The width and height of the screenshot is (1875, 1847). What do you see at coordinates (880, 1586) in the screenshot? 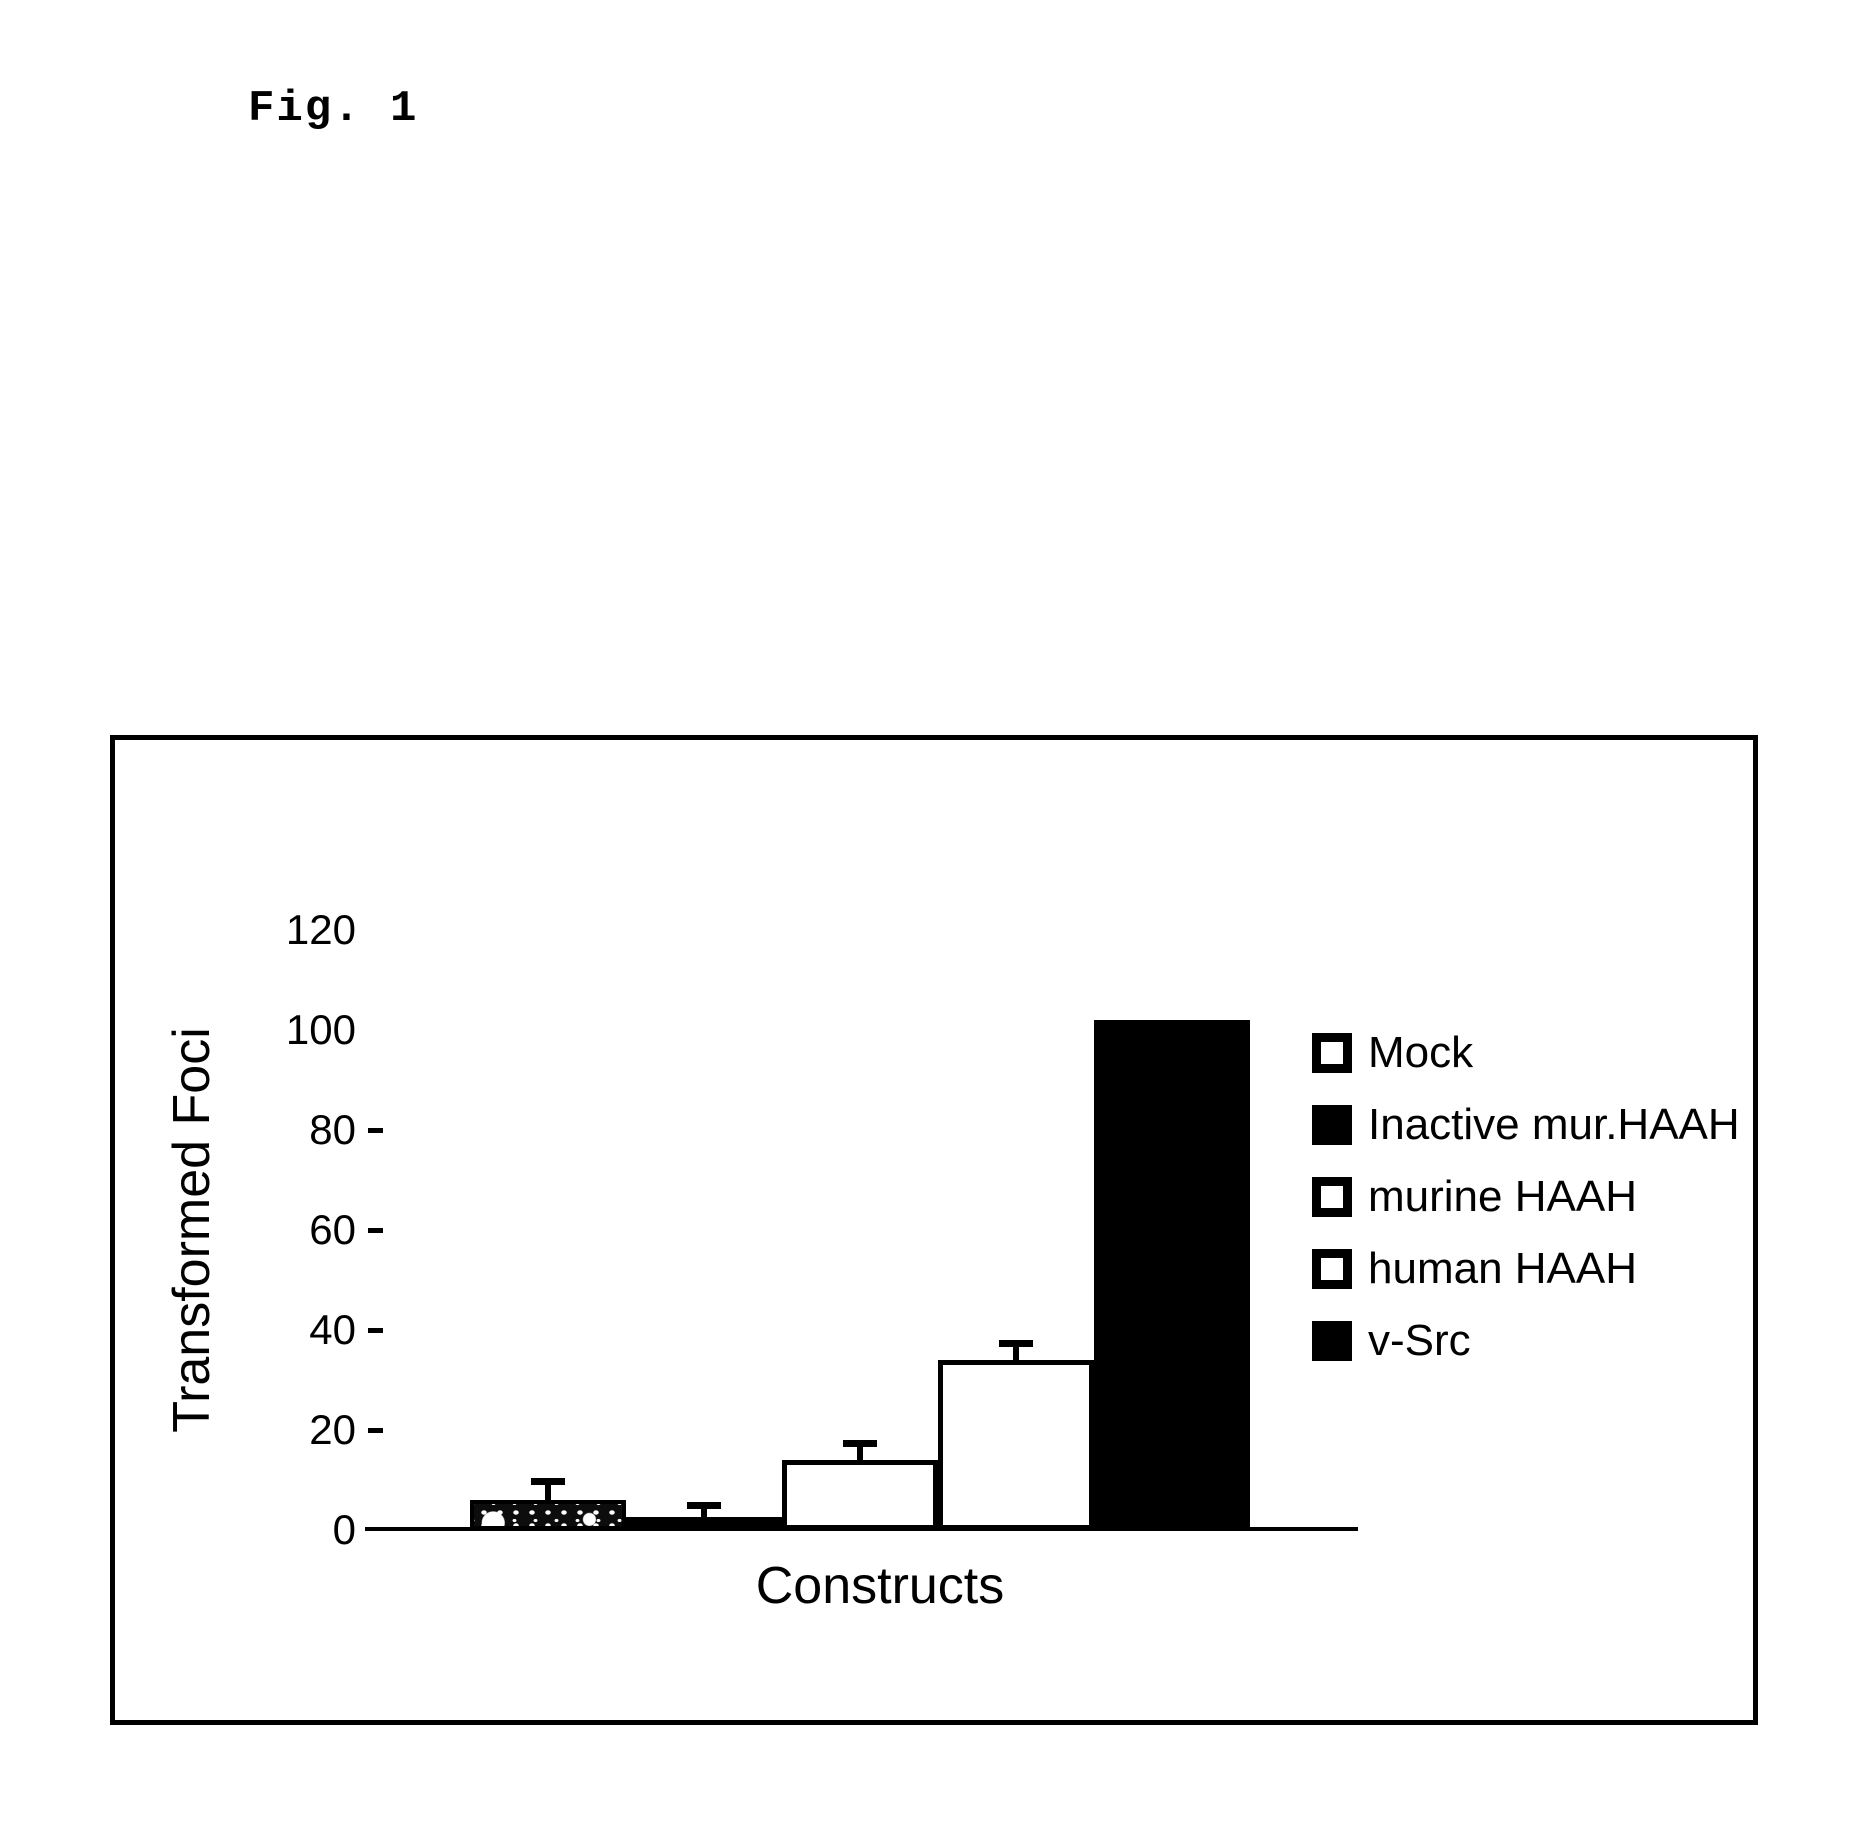
I see `x-axis-title: Constructs` at bounding box center [880, 1586].